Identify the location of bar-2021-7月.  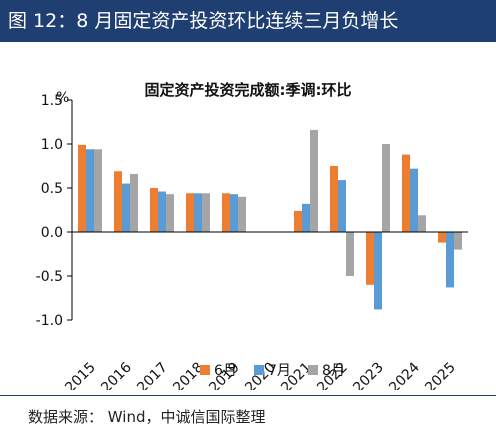
(306, 217).